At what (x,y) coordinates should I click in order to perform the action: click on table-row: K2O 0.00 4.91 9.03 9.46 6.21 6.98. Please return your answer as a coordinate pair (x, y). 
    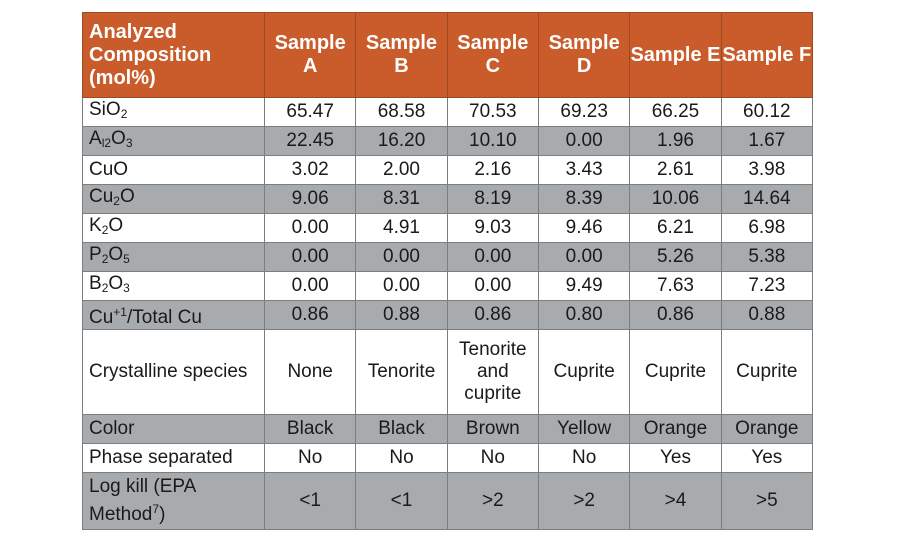
    Looking at the image, I should click on (447, 228).